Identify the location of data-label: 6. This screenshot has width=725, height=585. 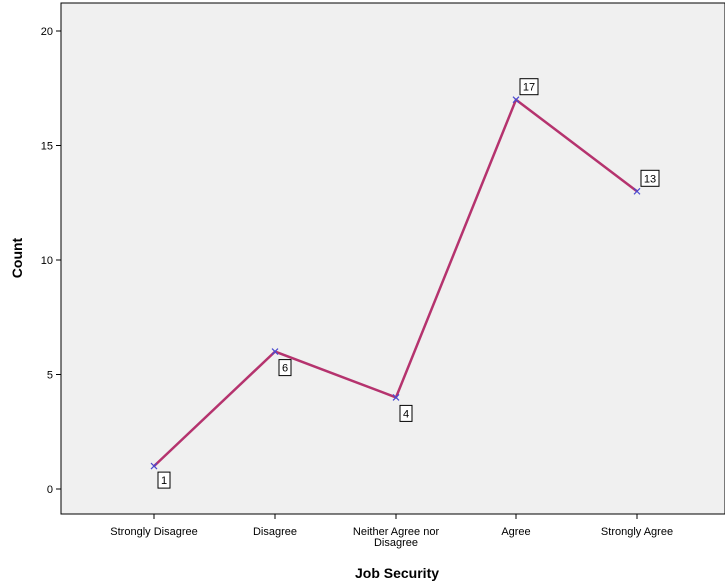
(285, 368).